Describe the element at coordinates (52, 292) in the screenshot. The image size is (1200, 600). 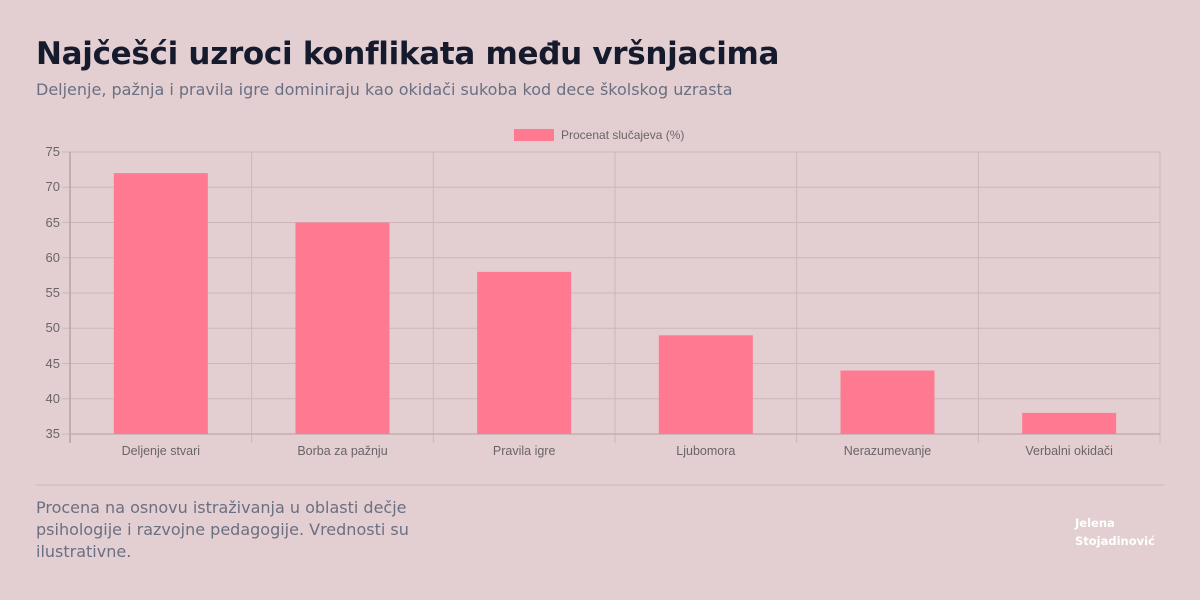
I see `y-tick-label: 55` at that location.